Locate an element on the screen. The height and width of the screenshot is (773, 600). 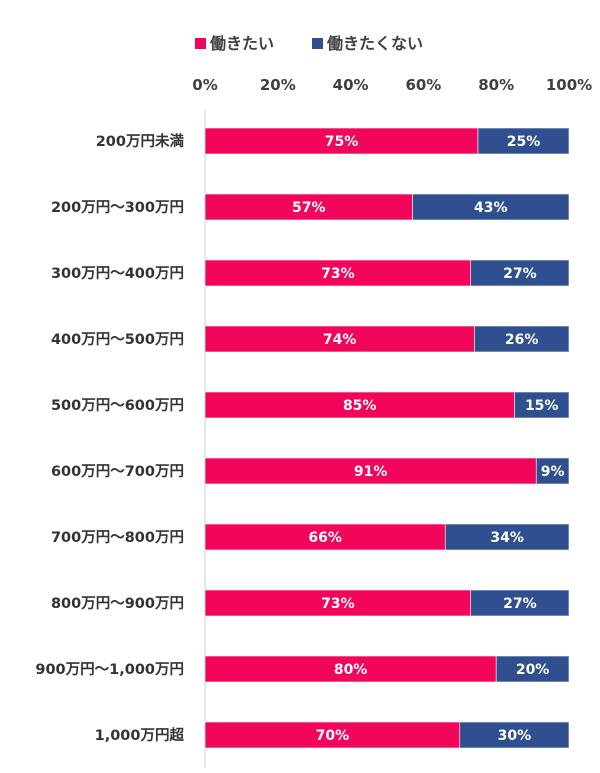
data-label: 74% is located at coordinates (340, 340).